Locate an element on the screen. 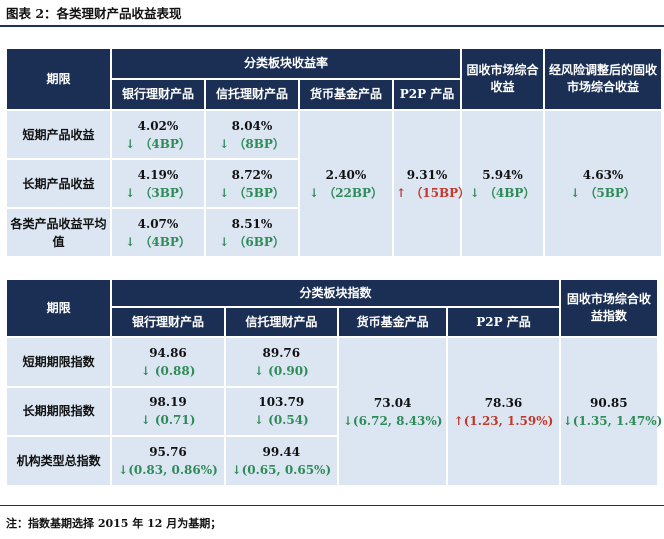  change: (0.90) is located at coordinates (288, 370).